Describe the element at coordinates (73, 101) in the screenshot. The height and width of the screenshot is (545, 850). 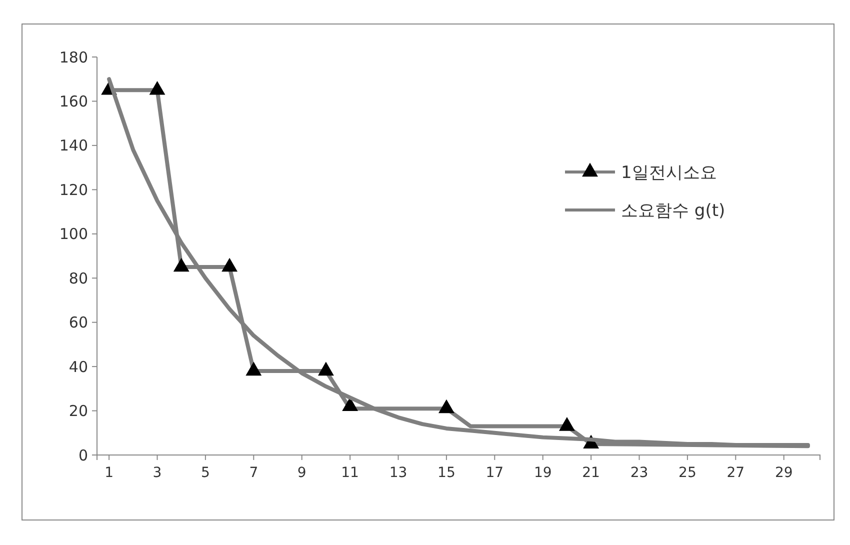
I see `y-tick-label: 160` at that location.